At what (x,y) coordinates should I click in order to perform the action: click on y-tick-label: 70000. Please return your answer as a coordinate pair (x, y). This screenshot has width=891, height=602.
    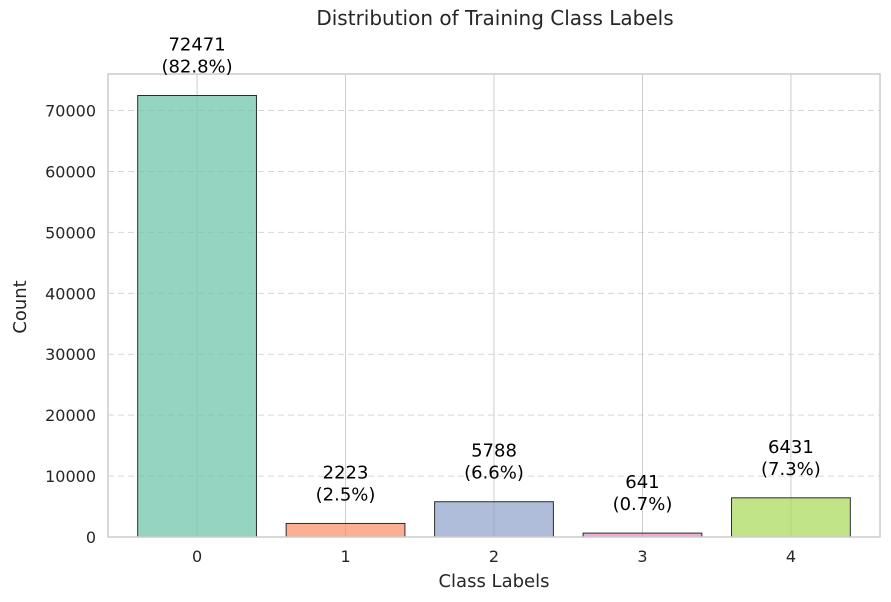
    Looking at the image, I should click on (70, 111).